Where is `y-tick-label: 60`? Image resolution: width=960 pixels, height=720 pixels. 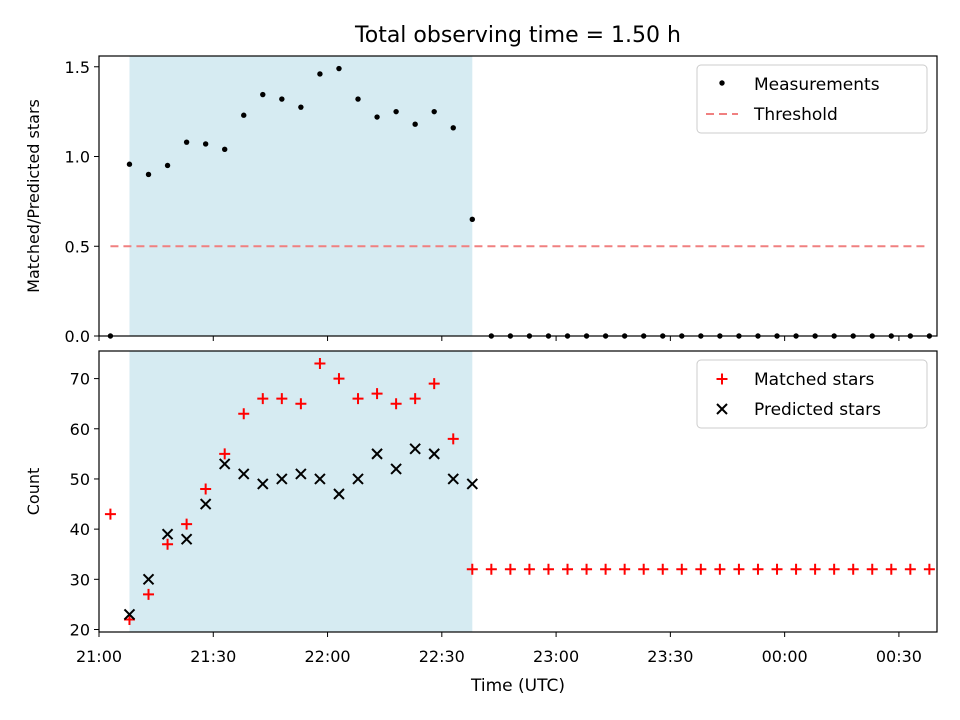
y-tick-label: 60 is located at coordinates (80, 429).